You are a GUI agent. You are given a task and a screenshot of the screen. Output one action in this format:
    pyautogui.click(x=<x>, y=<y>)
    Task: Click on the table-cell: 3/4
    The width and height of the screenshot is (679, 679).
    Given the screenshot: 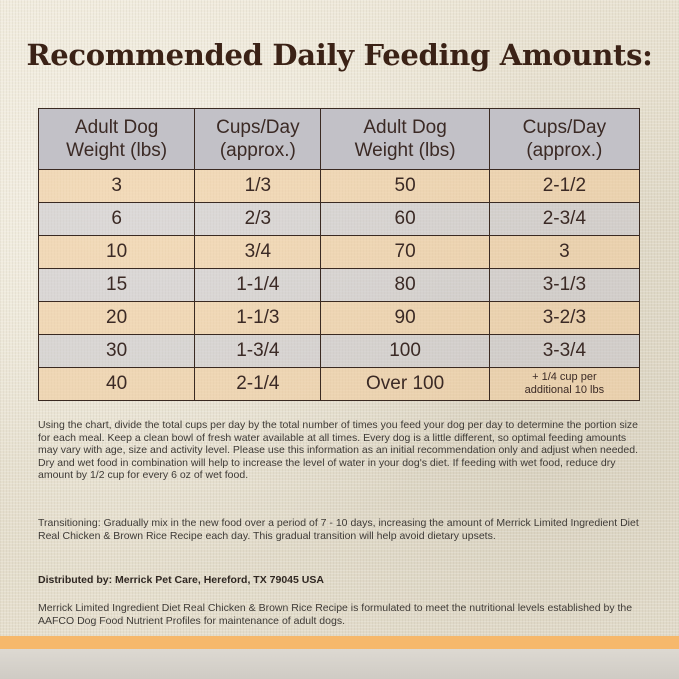 What is the action you would take?
    pyautogui.click(x=258, y=252)
    